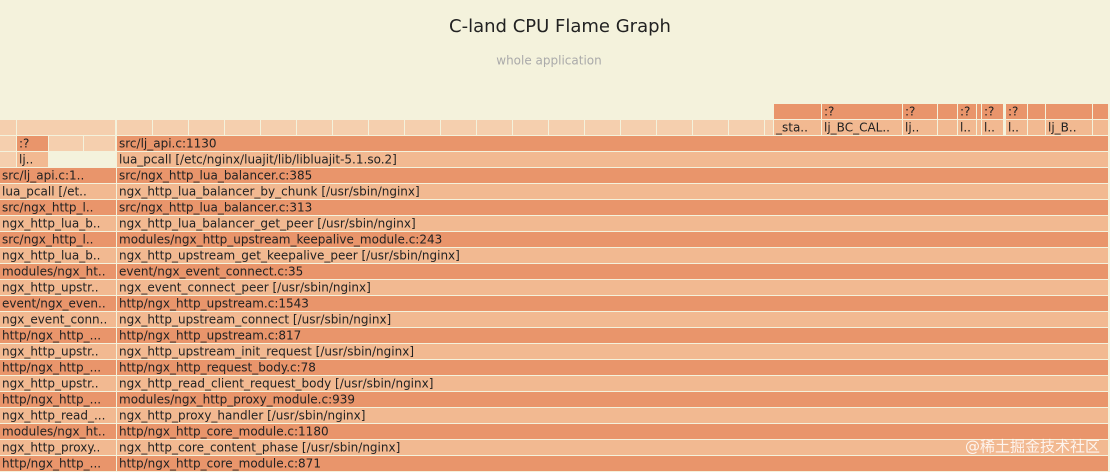 The image size is (1110, 472). Describe the element at coordinates (211, 272) in the screenshot. I see `frame-label: event/ngx_event_connect.c:35` at that location.